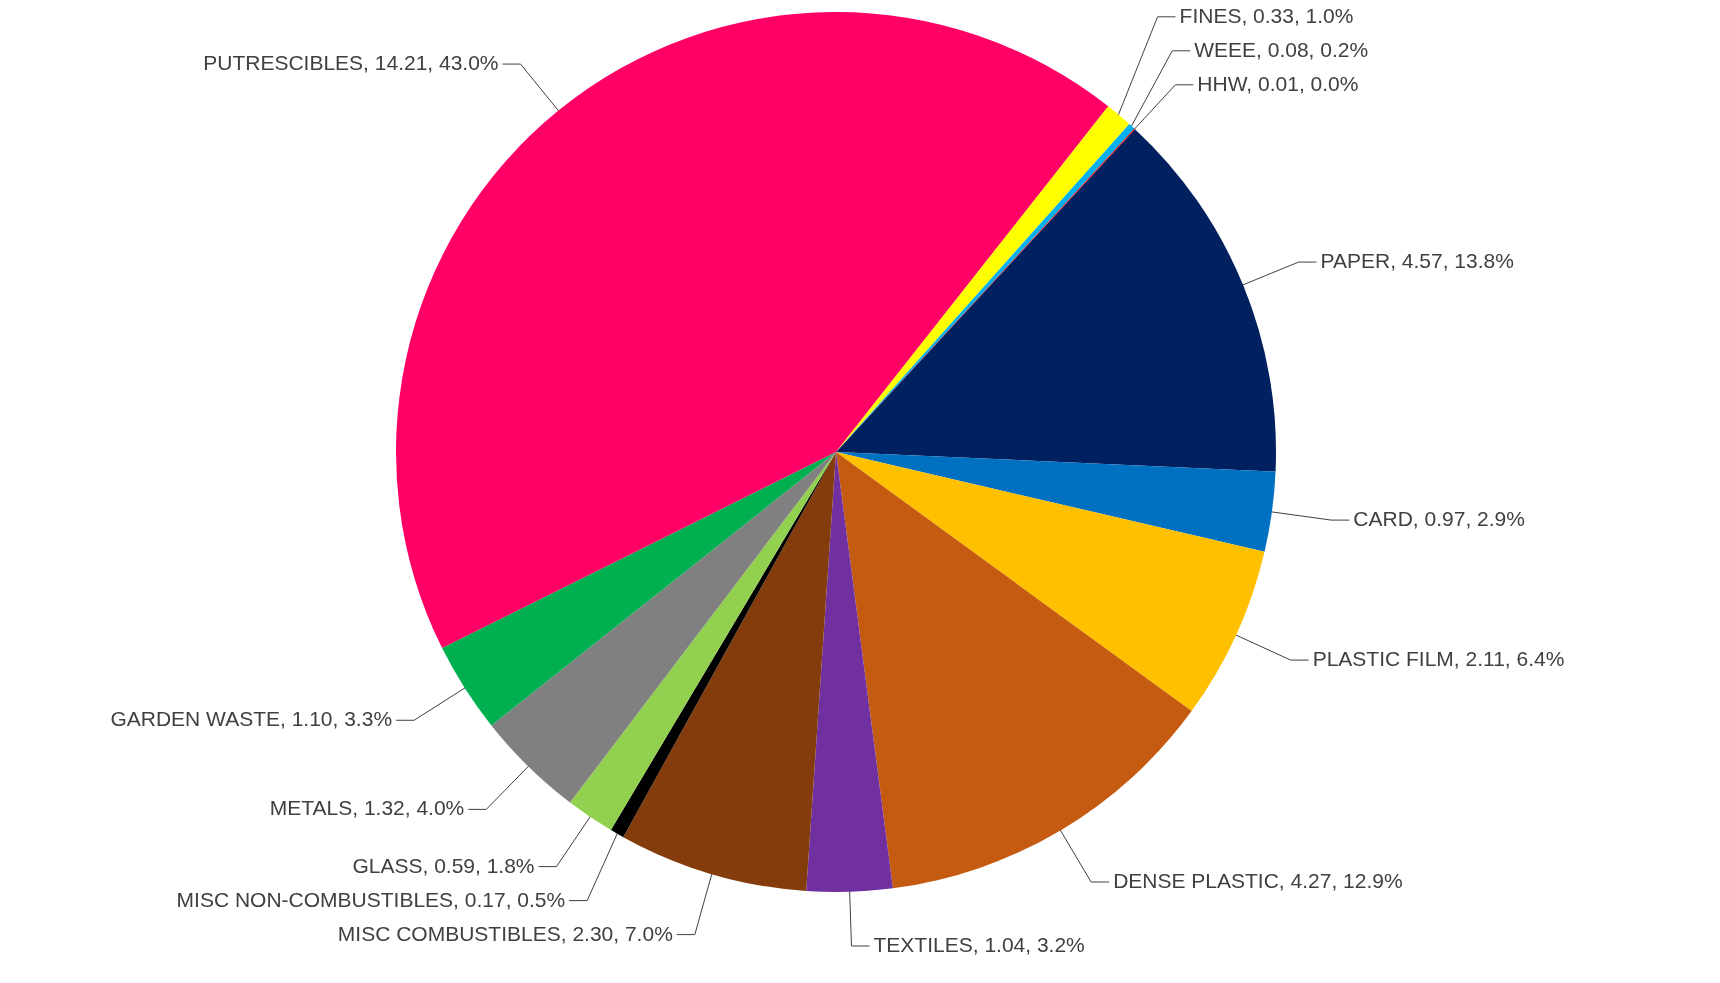 The height and width of the screenshot is (983, 1720). I want to click on slice-label: WEEE, 0.08, 0.2%, so click(1281, 49).